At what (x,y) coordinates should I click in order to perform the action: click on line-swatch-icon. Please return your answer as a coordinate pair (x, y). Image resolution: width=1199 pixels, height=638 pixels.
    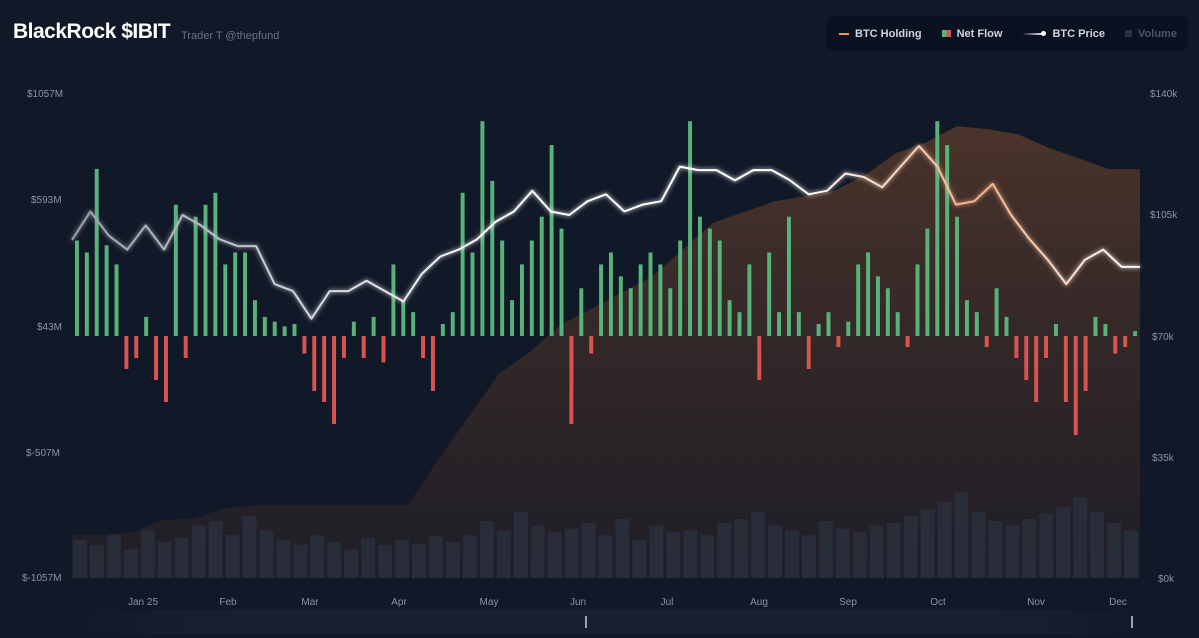
    Looking at the image, I should click on (844, 33).